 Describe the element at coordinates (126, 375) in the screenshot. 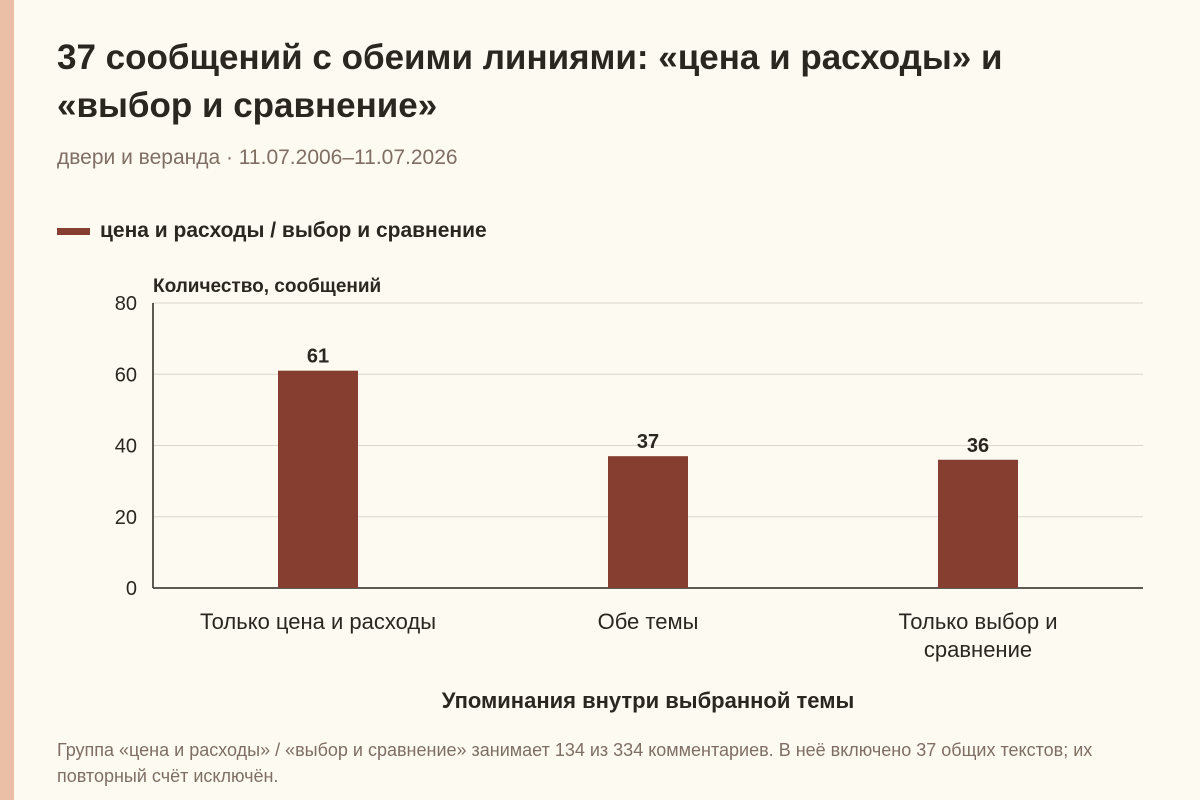

I see `y-tick-label: 60` at that location.